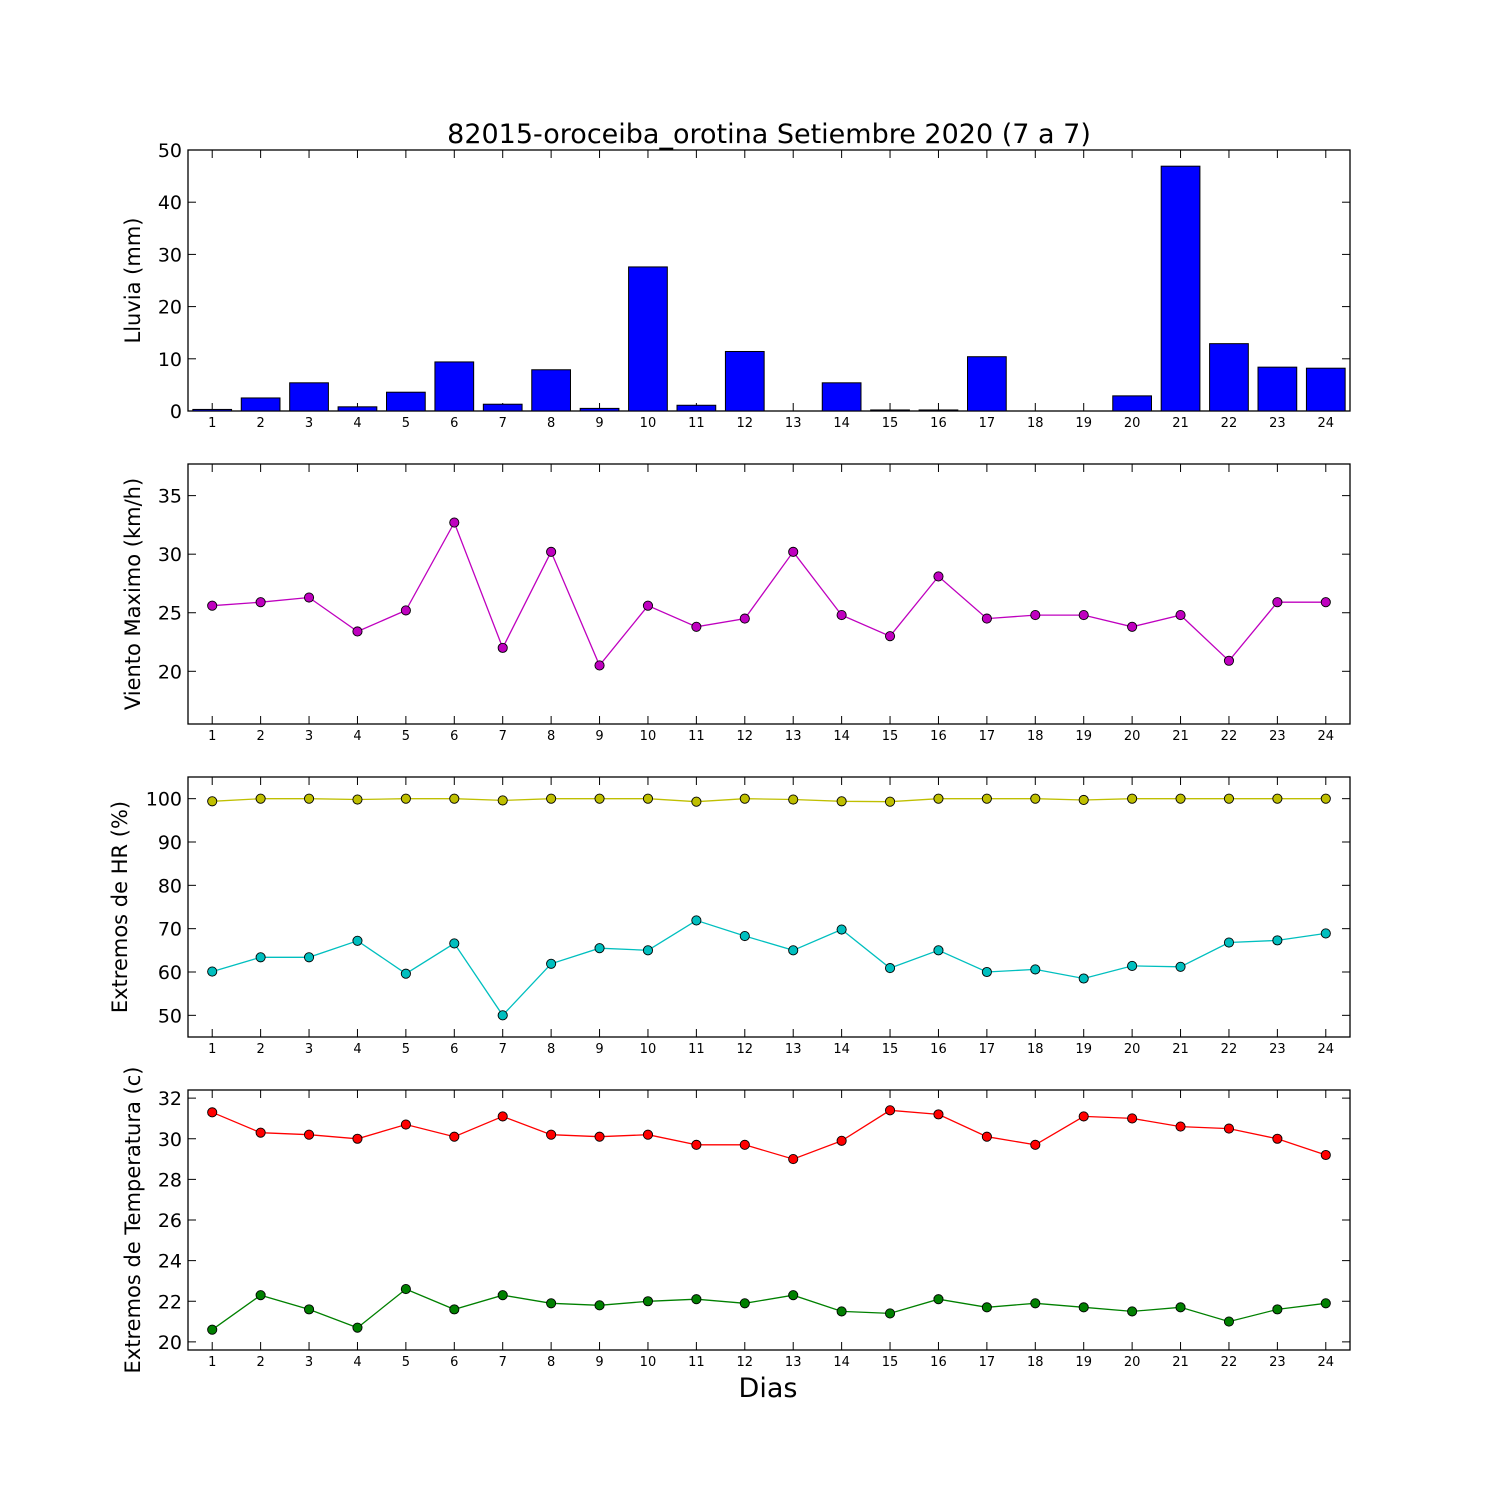 This screenshot has width=1500, height=1500. Describe the element at coordinates (170, 886) in the screenshot. I see `y-tick-label: 80` at that location.